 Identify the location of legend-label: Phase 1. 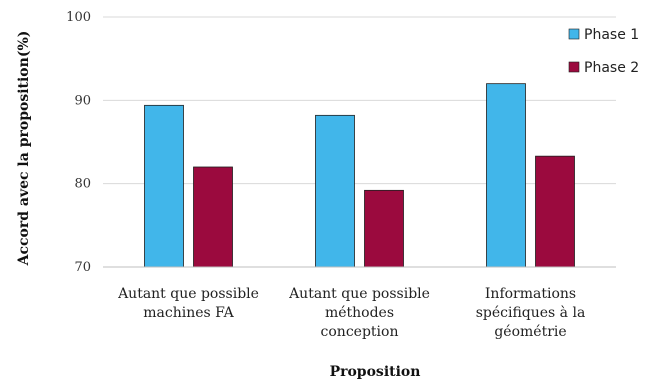
(611, 35).